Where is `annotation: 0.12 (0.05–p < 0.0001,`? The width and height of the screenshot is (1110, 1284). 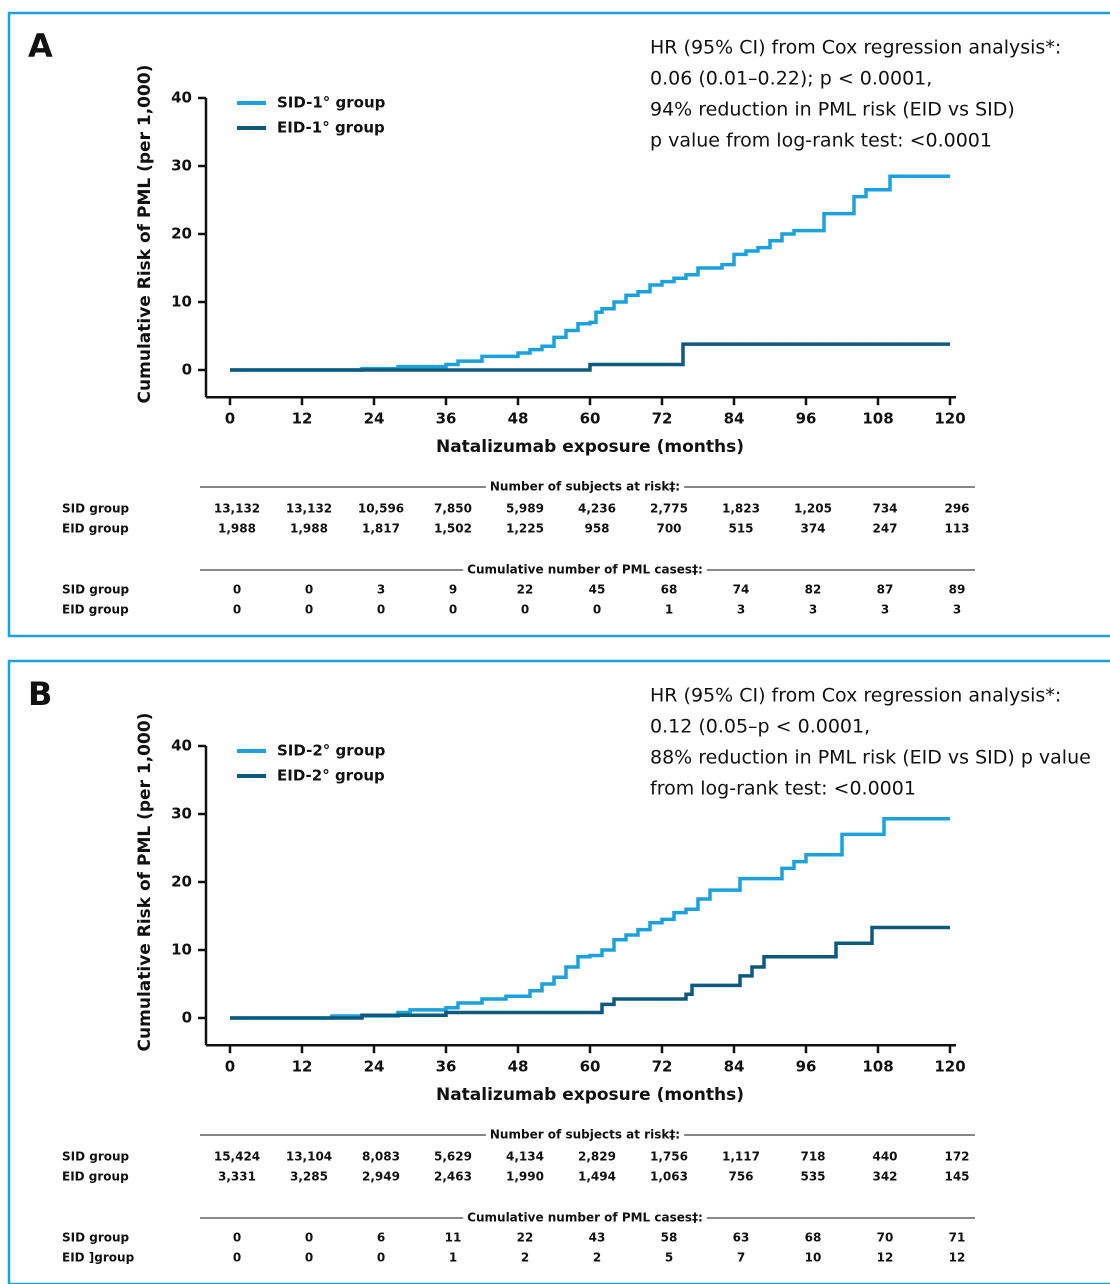 annotation: 0.12 (0.05–p < 0.0001, is located at coordinates (760, 727).